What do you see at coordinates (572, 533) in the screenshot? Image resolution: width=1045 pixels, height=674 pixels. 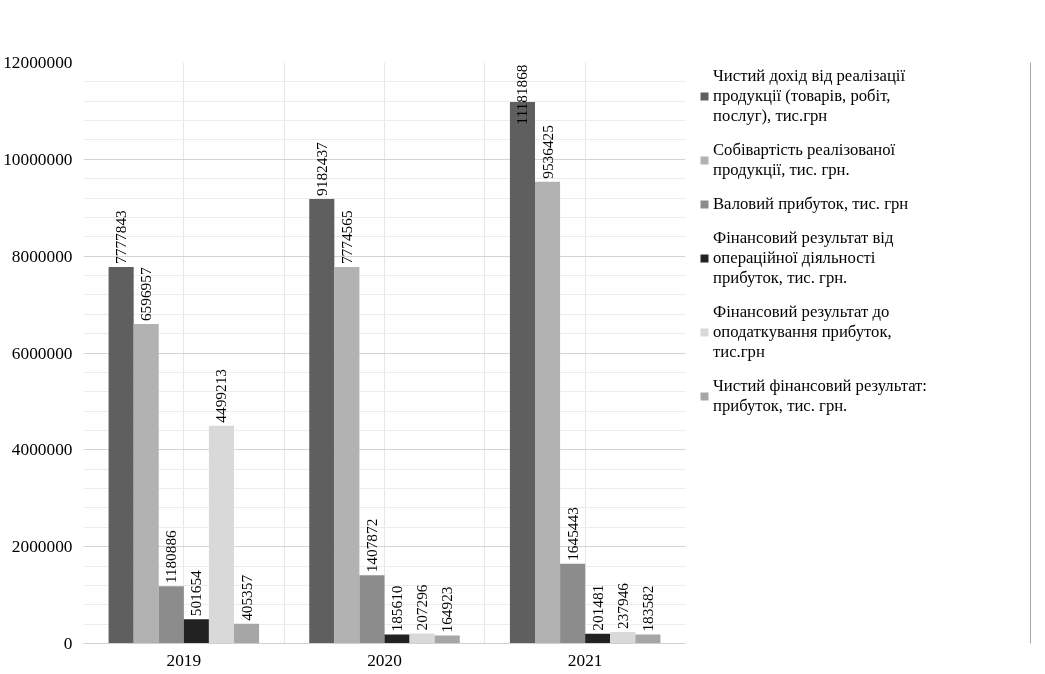 I see `data-label: 1645443` at bounding box center [572, 533].